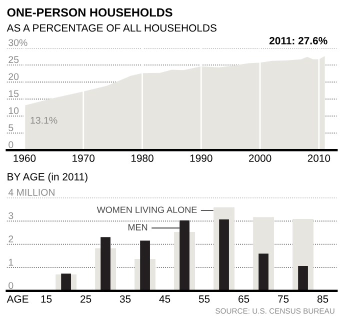 The height and width of the screenshot is (320, 340). What do you see at coordinates (44, 120) in the screenshot?
I see `annotation: 13.1%` at bounding box center [44, 120].